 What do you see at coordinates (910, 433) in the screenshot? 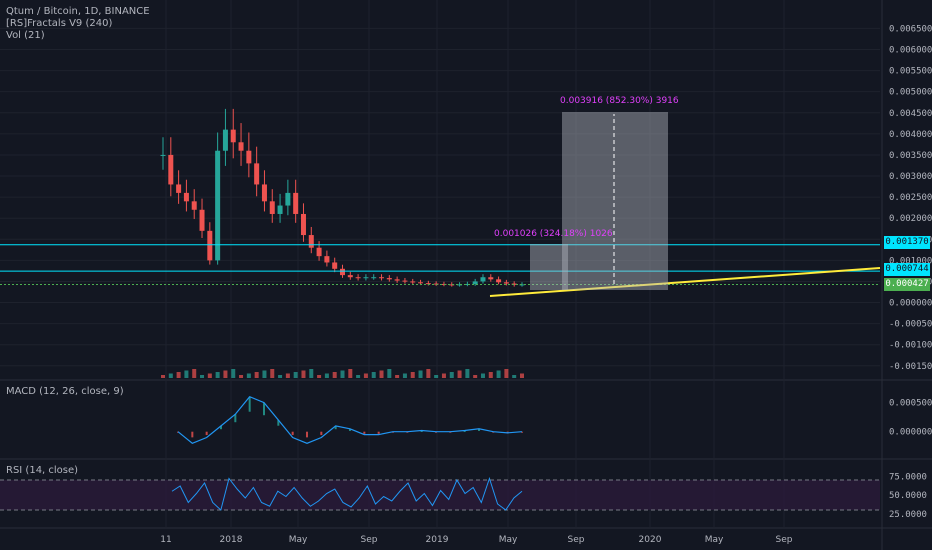
I see `macd-tick-label: 0.000000` at bounding box center [910, 433].